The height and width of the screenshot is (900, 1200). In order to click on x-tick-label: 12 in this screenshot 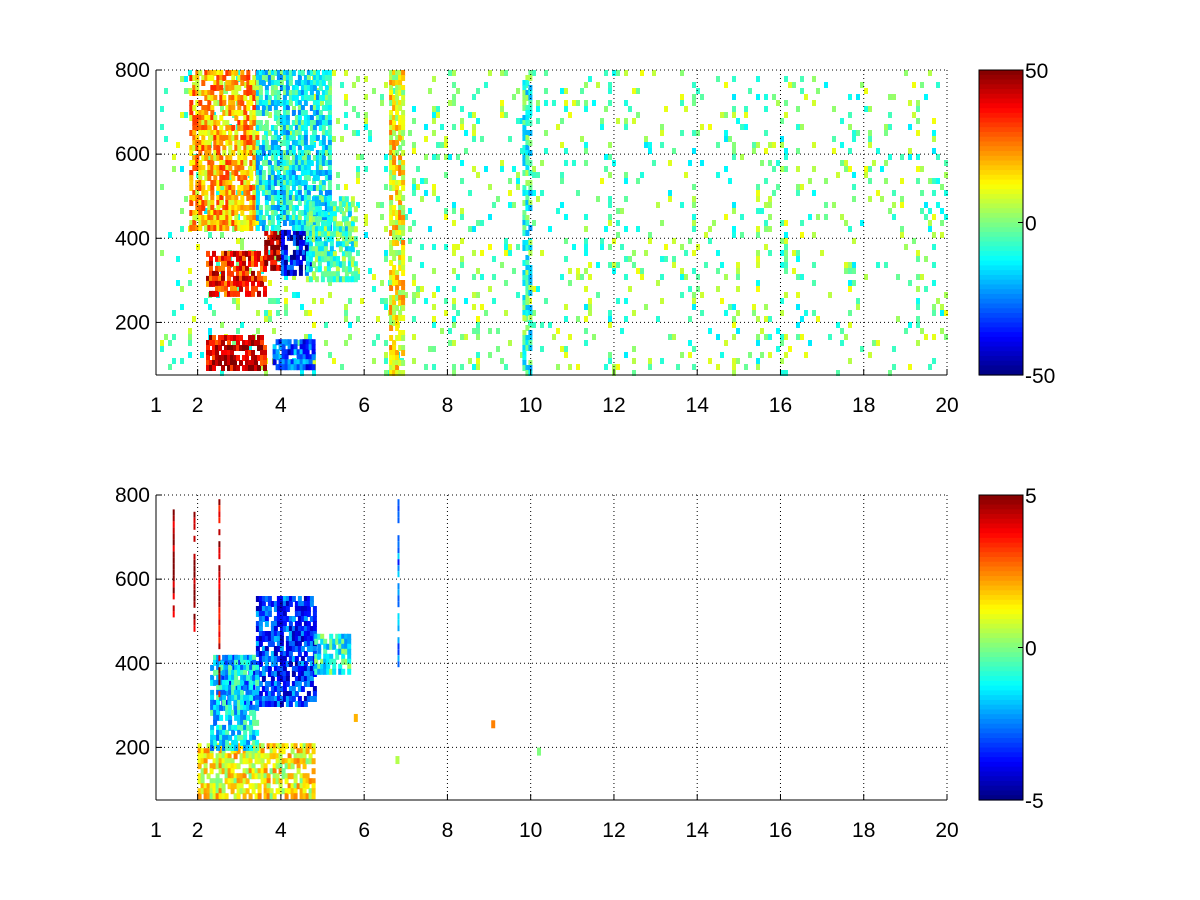, I will do `click(613, 830)`.